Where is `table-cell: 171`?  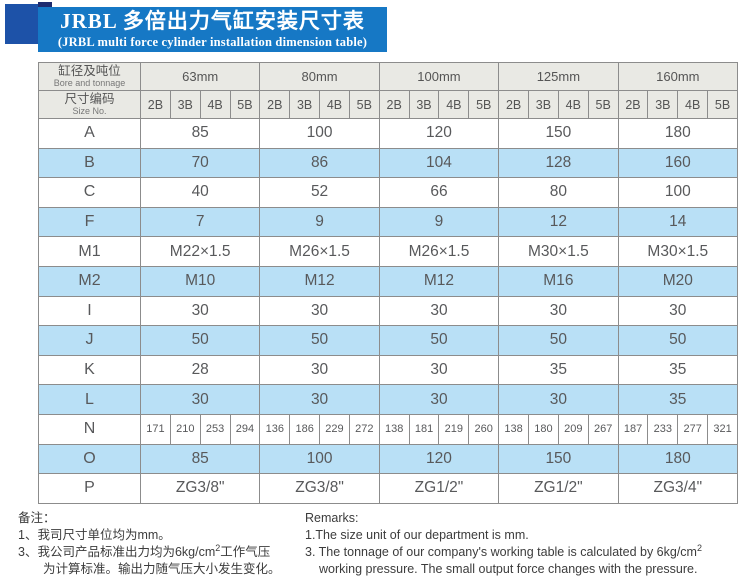
table-cell: 171 is located at coordinates (155, 429).